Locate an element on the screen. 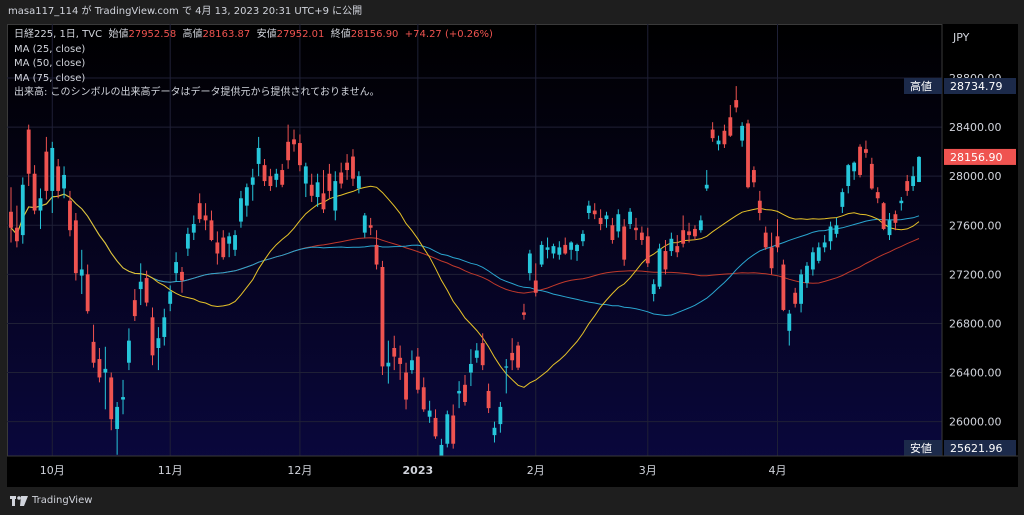 The image size is (1024, 515). legend-low-value: 27952.01 is located at coordinates (300, 34).